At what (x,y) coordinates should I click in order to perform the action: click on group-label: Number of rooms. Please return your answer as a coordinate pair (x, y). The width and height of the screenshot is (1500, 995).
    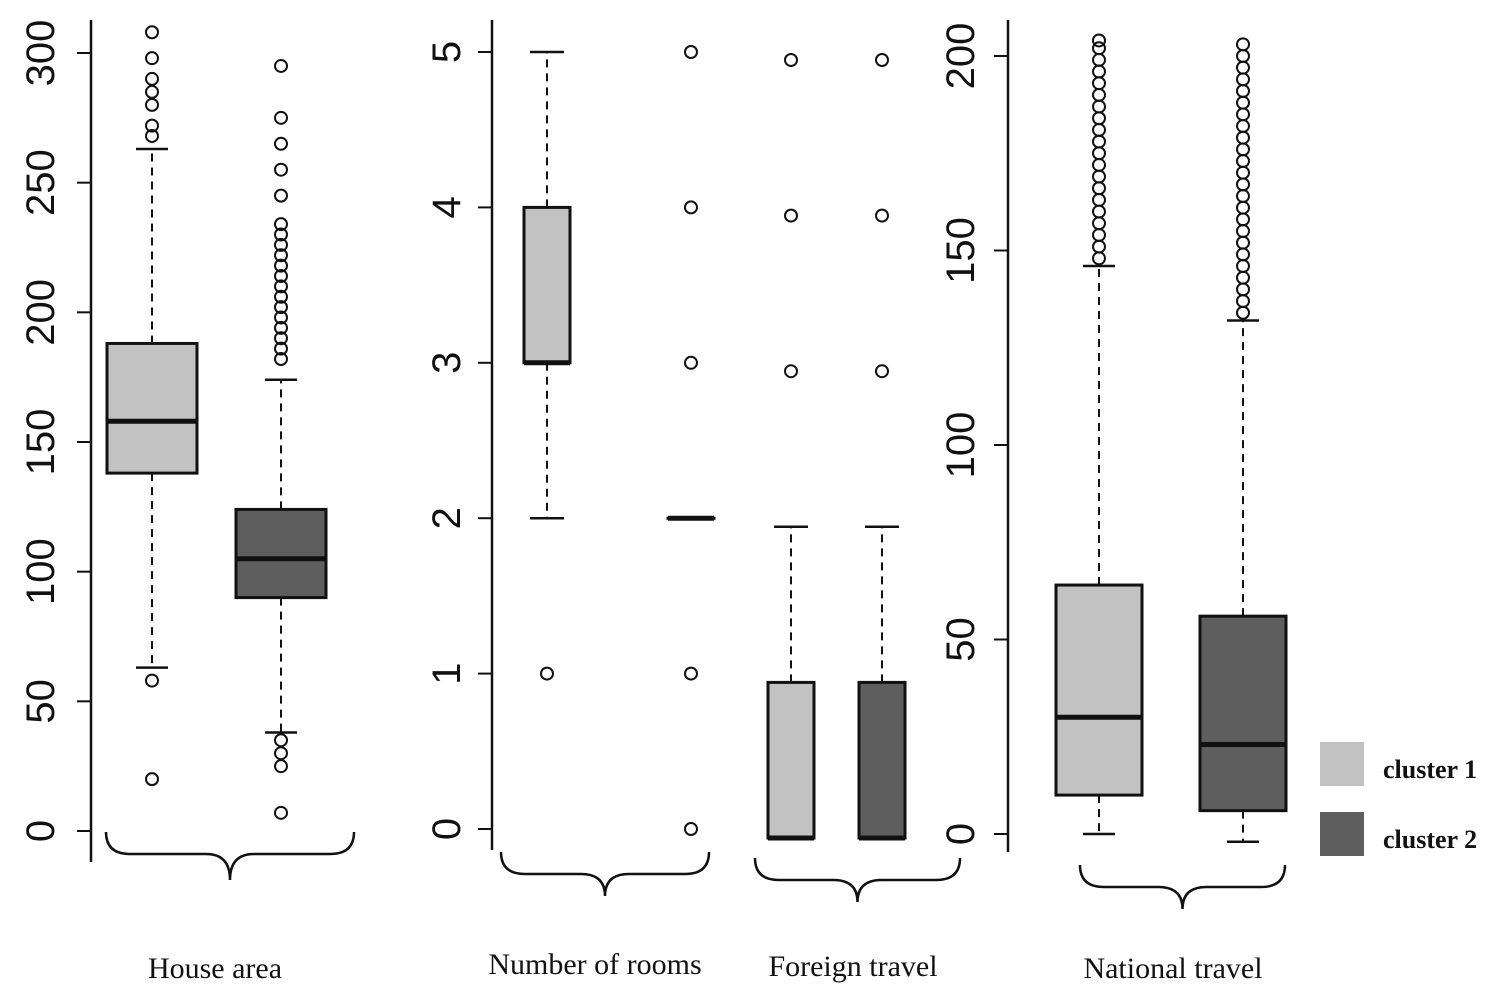
    Looking at the image, I should click on (594, 964).